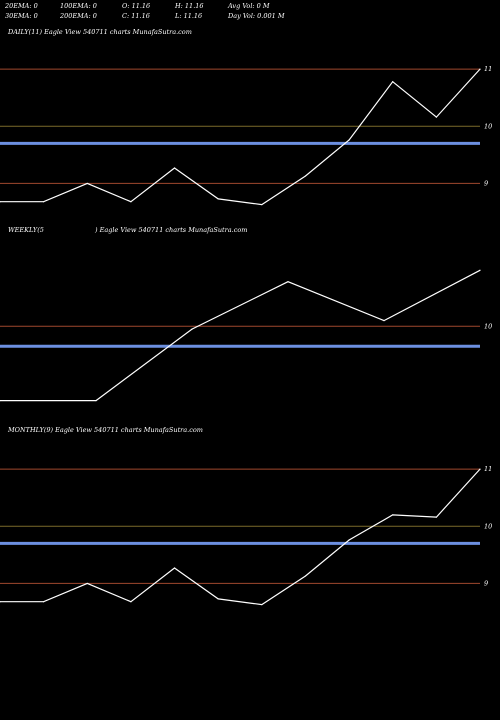 Image resolution: width=500 pixels, height=720 pixels. Describe the element at coordinates (136, 6) in the screenshot. I see `open-text: O: 11.16` at that location.